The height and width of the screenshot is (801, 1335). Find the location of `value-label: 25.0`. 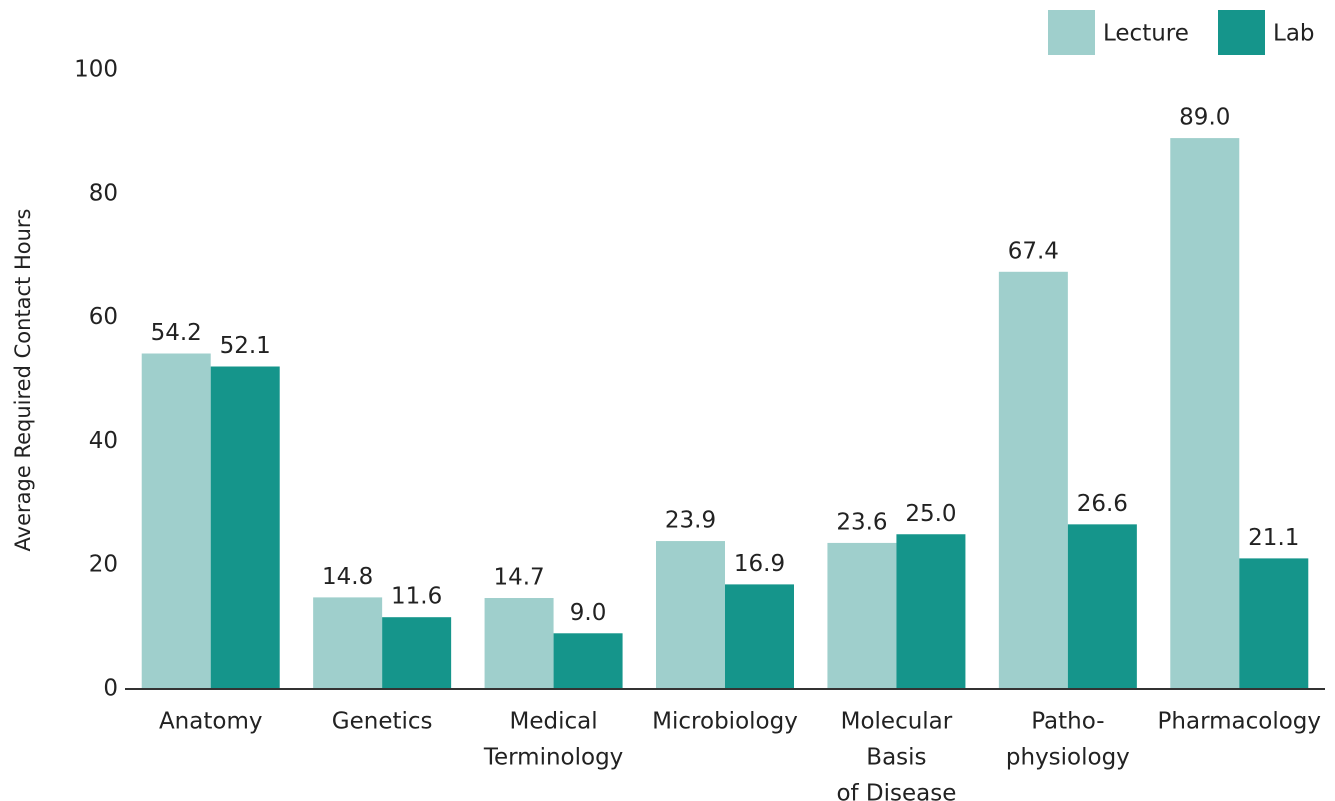

value-label: 25.0 is located at coordinates (930, 514).